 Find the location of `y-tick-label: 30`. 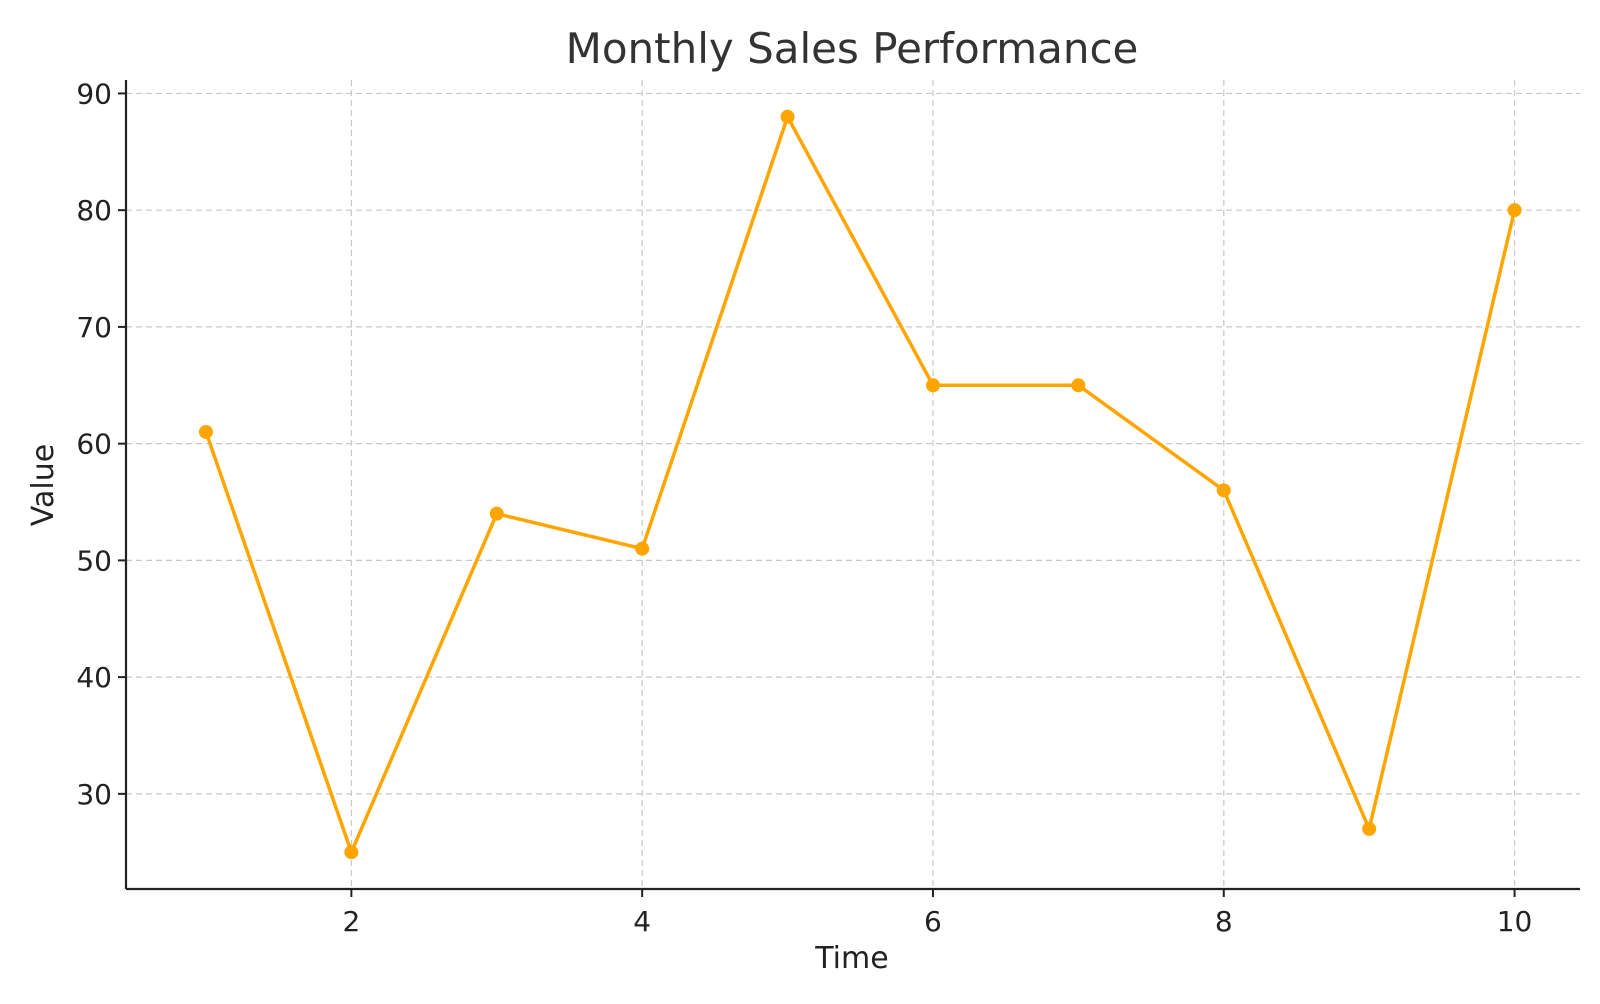

y-tick-label: 30 is located at coordinates (94, 794).